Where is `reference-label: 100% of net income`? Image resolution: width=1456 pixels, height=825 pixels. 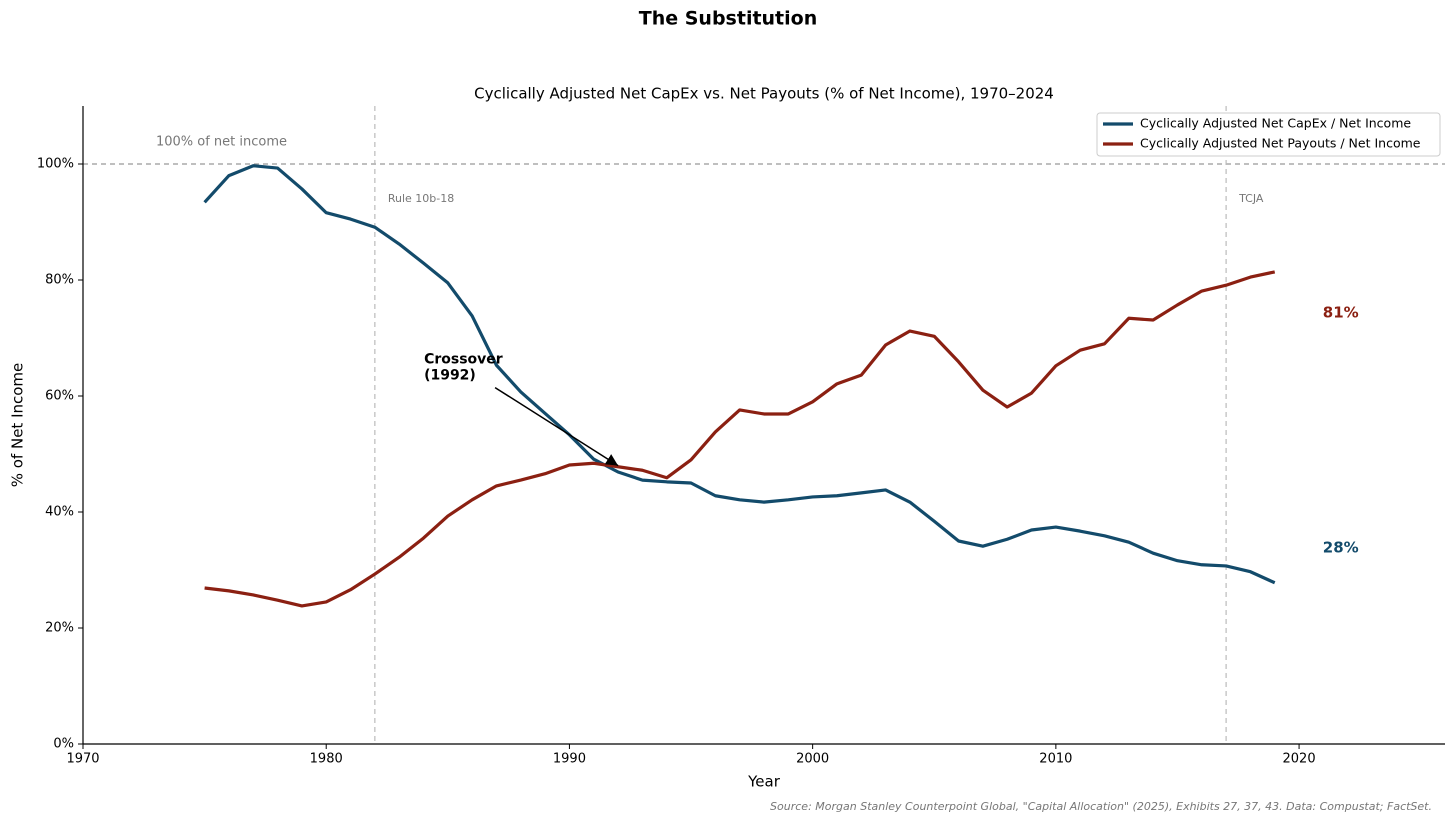 reference-label: 100% of net income is located at coordinates (221, 142).